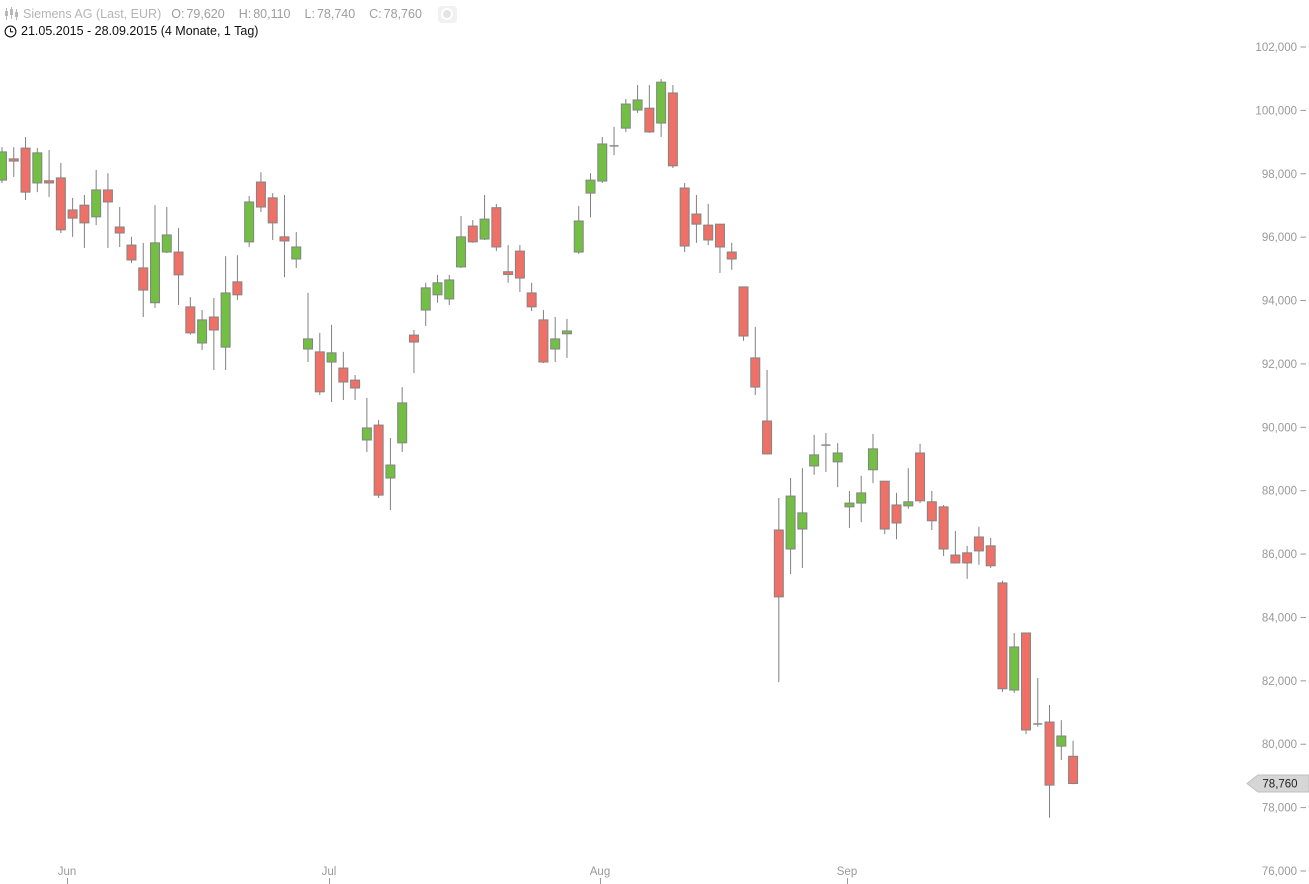 The image size is (1309, 884). I want to click on chart-options-button, so click(447, 14).